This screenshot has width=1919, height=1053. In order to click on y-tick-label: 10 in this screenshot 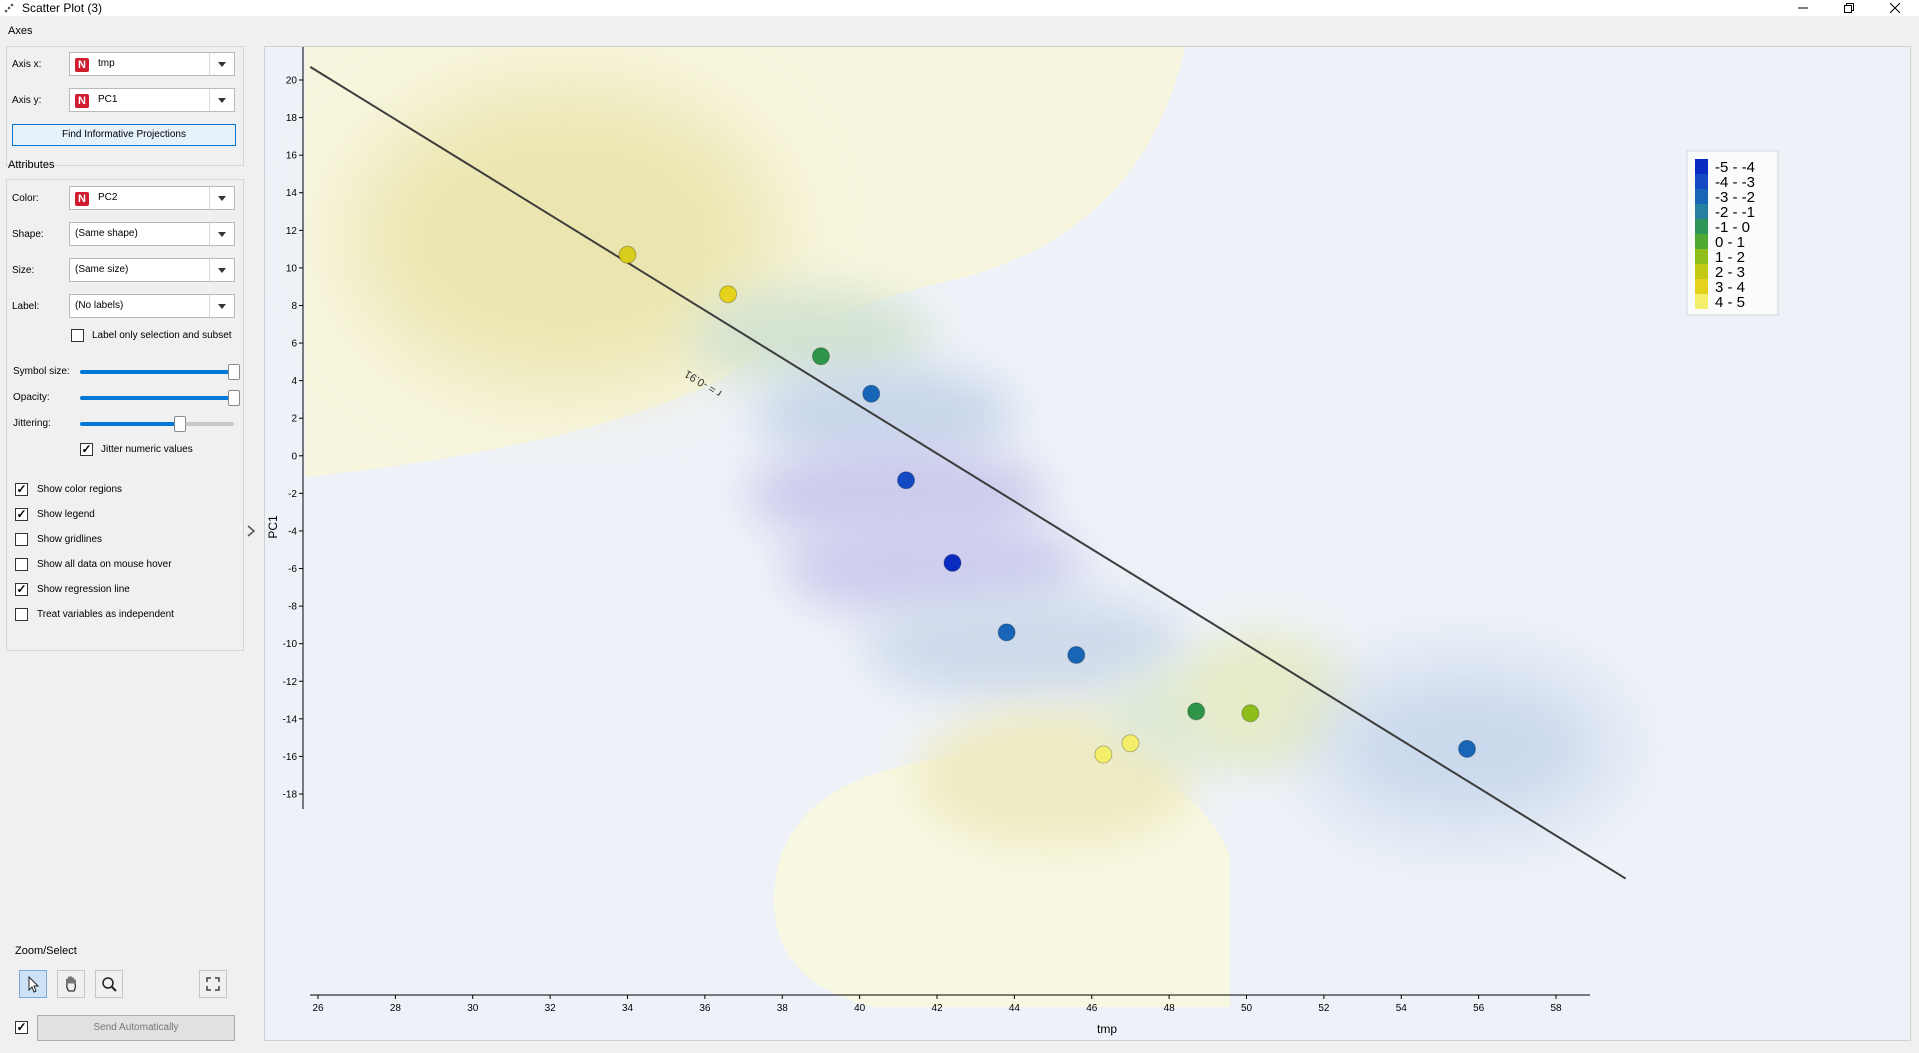, I will do `click(292, 268)`.